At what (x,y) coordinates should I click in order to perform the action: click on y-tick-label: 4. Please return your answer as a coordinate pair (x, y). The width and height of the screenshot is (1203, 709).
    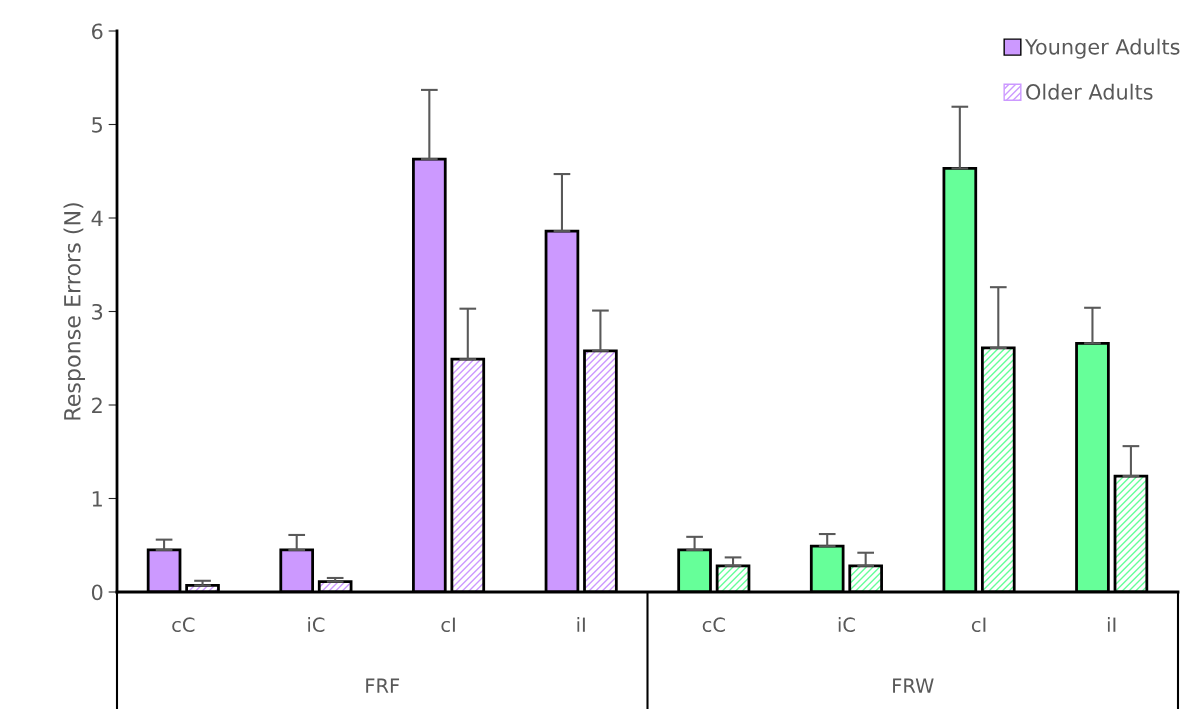
    Looking at the image, I should click on (97, 218).